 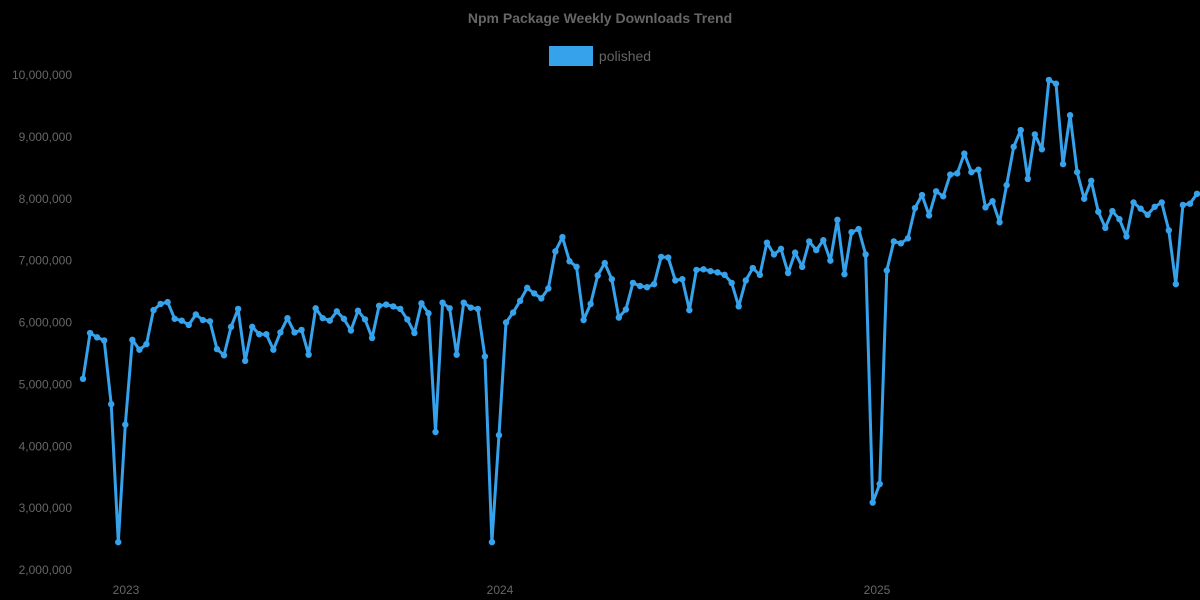 What do you see at coordinates (570, 56) in the screenshot?
I see `legend-swatch` at bounding box center [570, 56].